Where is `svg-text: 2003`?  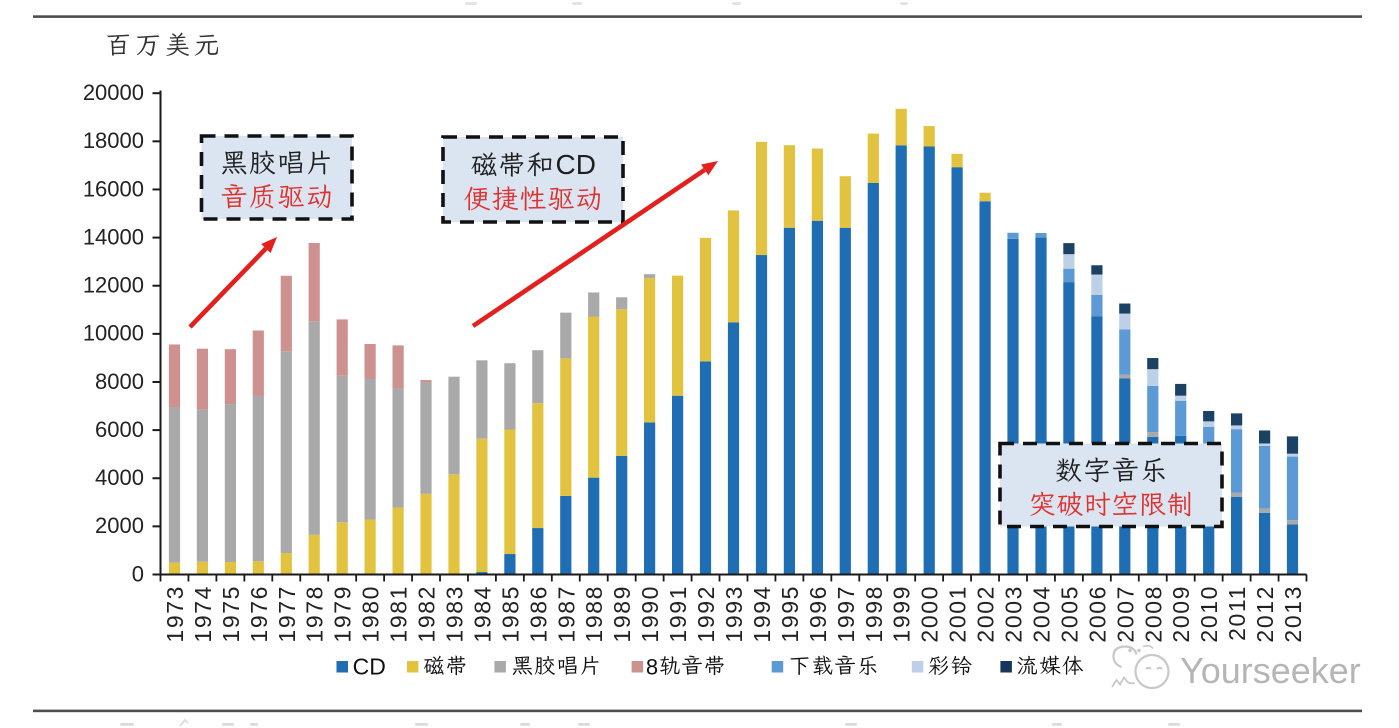 svg-text: 2003 is located at coordinates (1014, 614).